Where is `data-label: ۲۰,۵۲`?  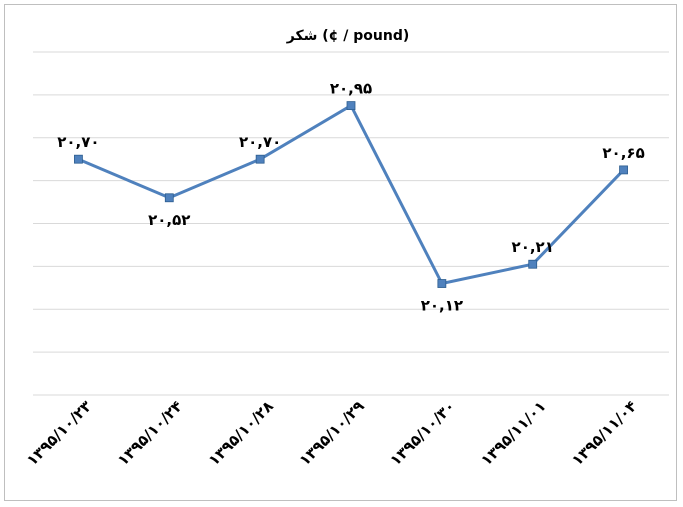 data-label: ۲۰,۵۲ is located at coordinates (169, 220).